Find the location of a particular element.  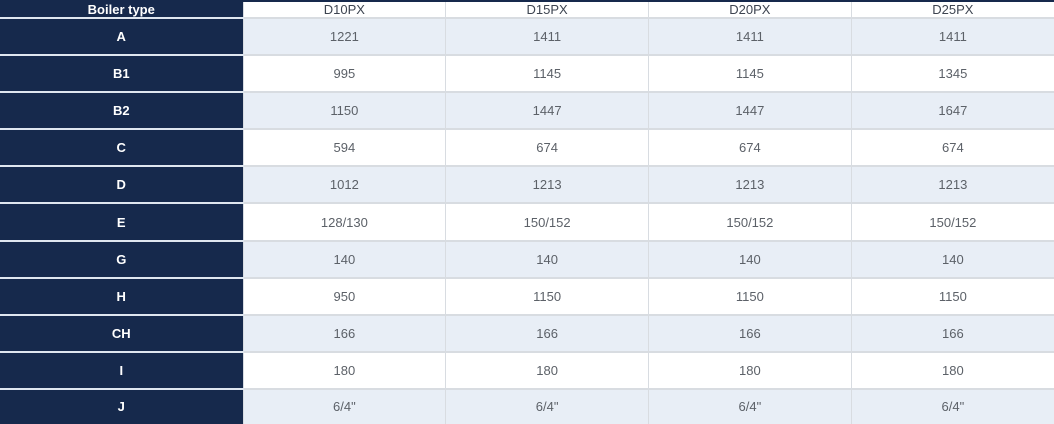

column-header-d10px: D10PX is located at coordinates (344, 10).